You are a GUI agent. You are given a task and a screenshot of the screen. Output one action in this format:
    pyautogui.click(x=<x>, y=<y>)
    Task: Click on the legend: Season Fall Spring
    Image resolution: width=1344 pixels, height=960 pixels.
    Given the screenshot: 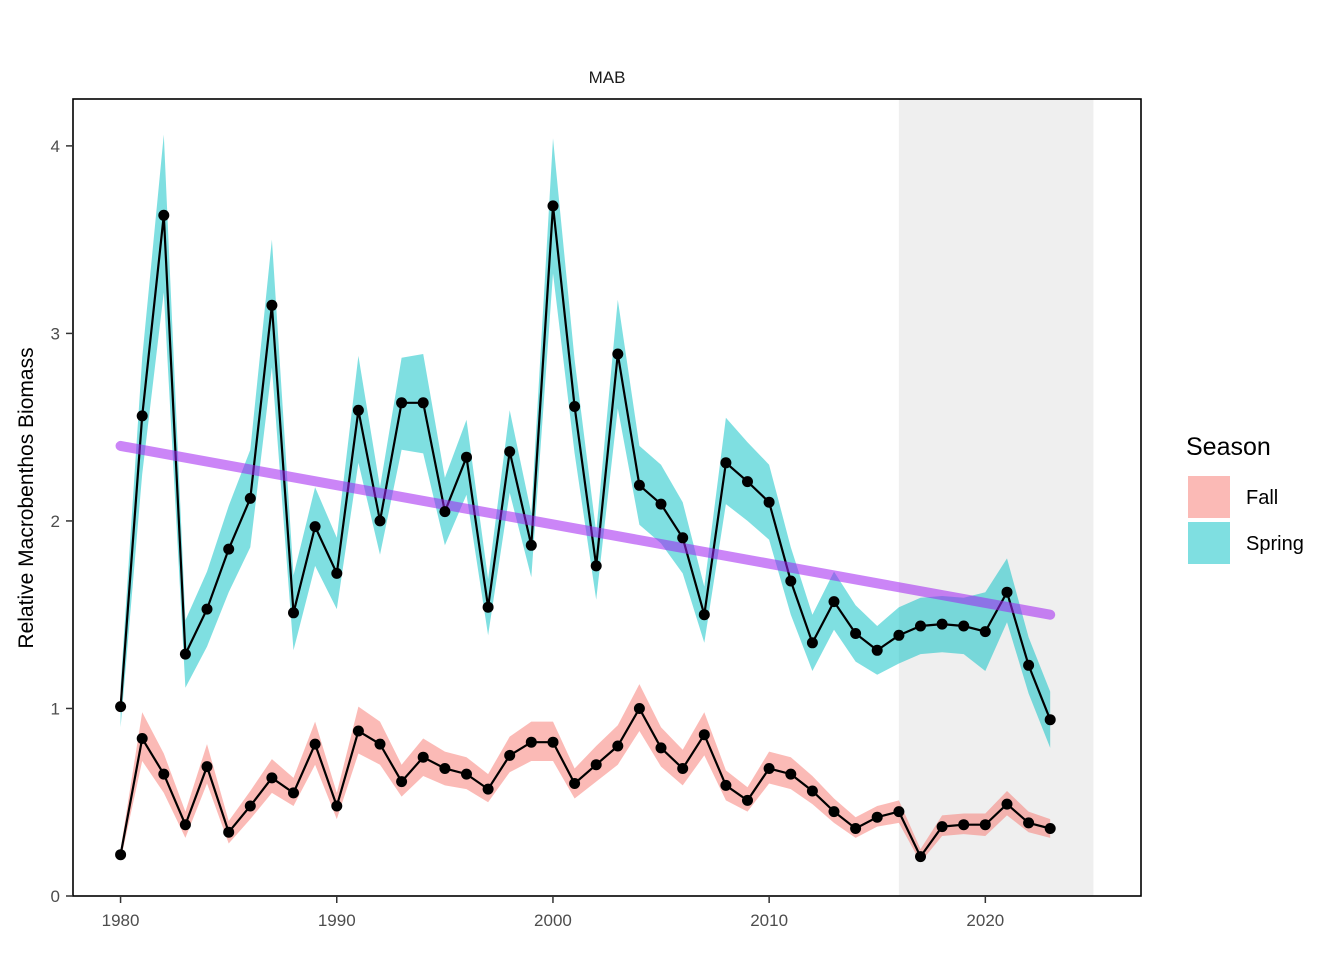 What is the action you would take?
    pyautogui.click(x=1245, y=499)
    